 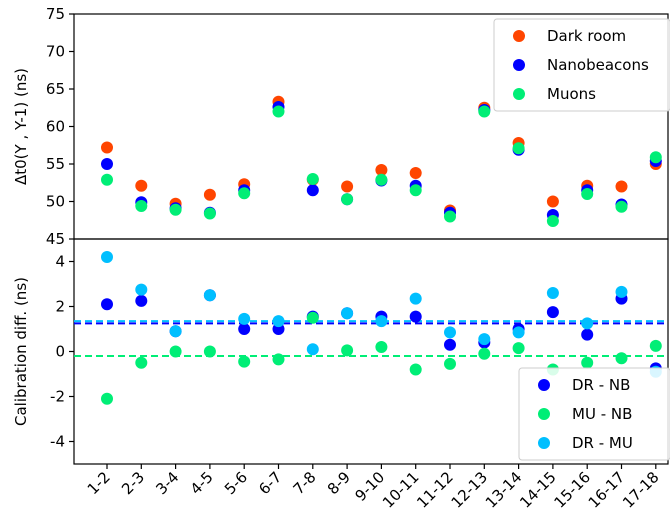 I want to click on legend-label: DR - NB, so click(x=601, y=385).